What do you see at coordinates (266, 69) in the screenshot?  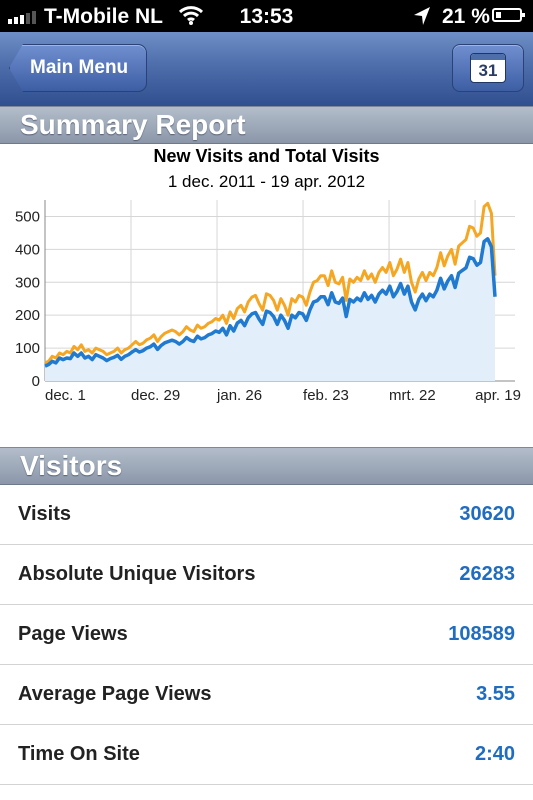 I see `navigation-bar: Main Menu 31` at bounding box center [266, 69].